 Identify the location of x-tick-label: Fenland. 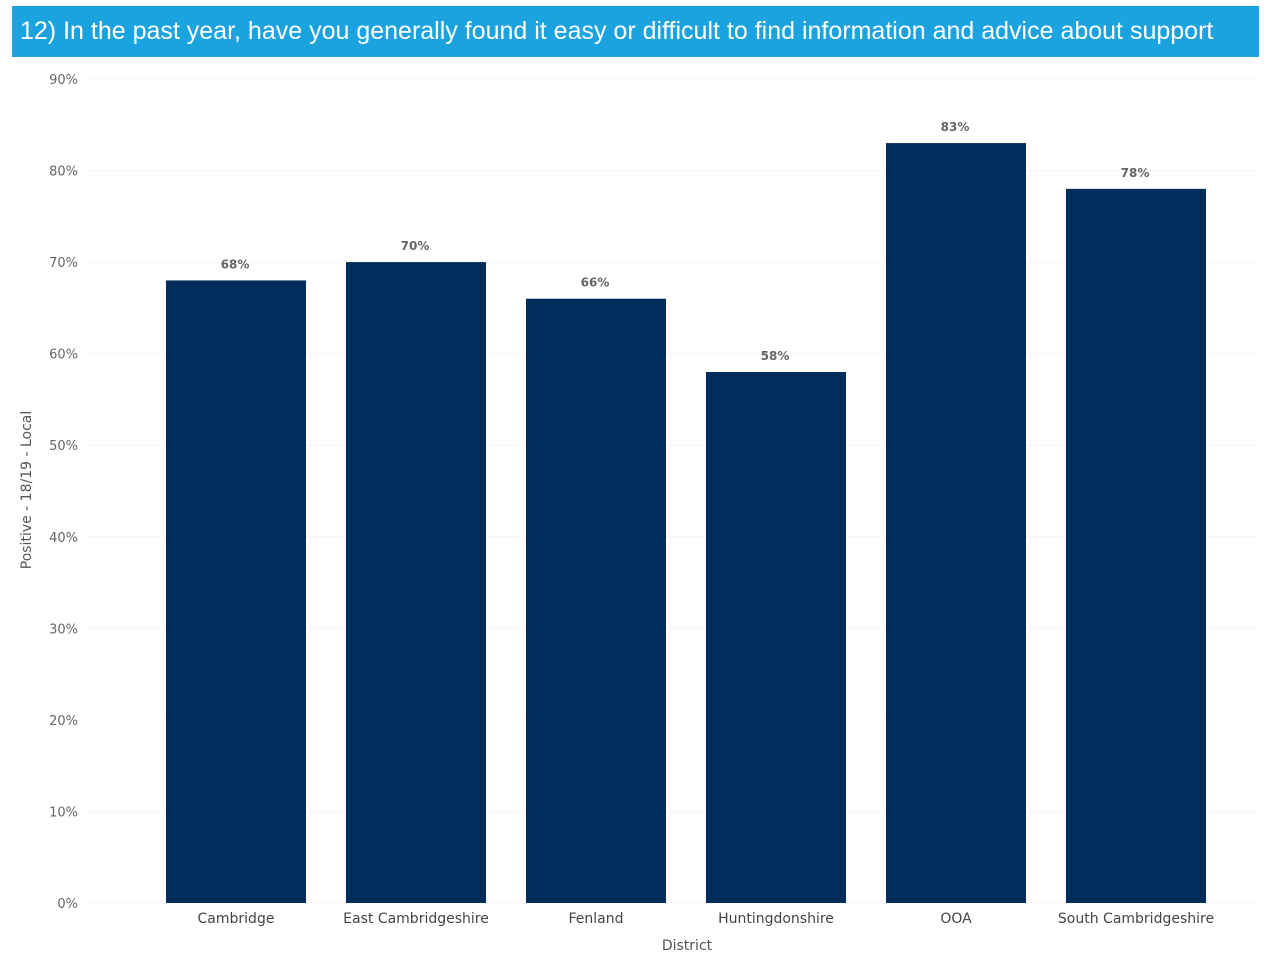
(595, 919).